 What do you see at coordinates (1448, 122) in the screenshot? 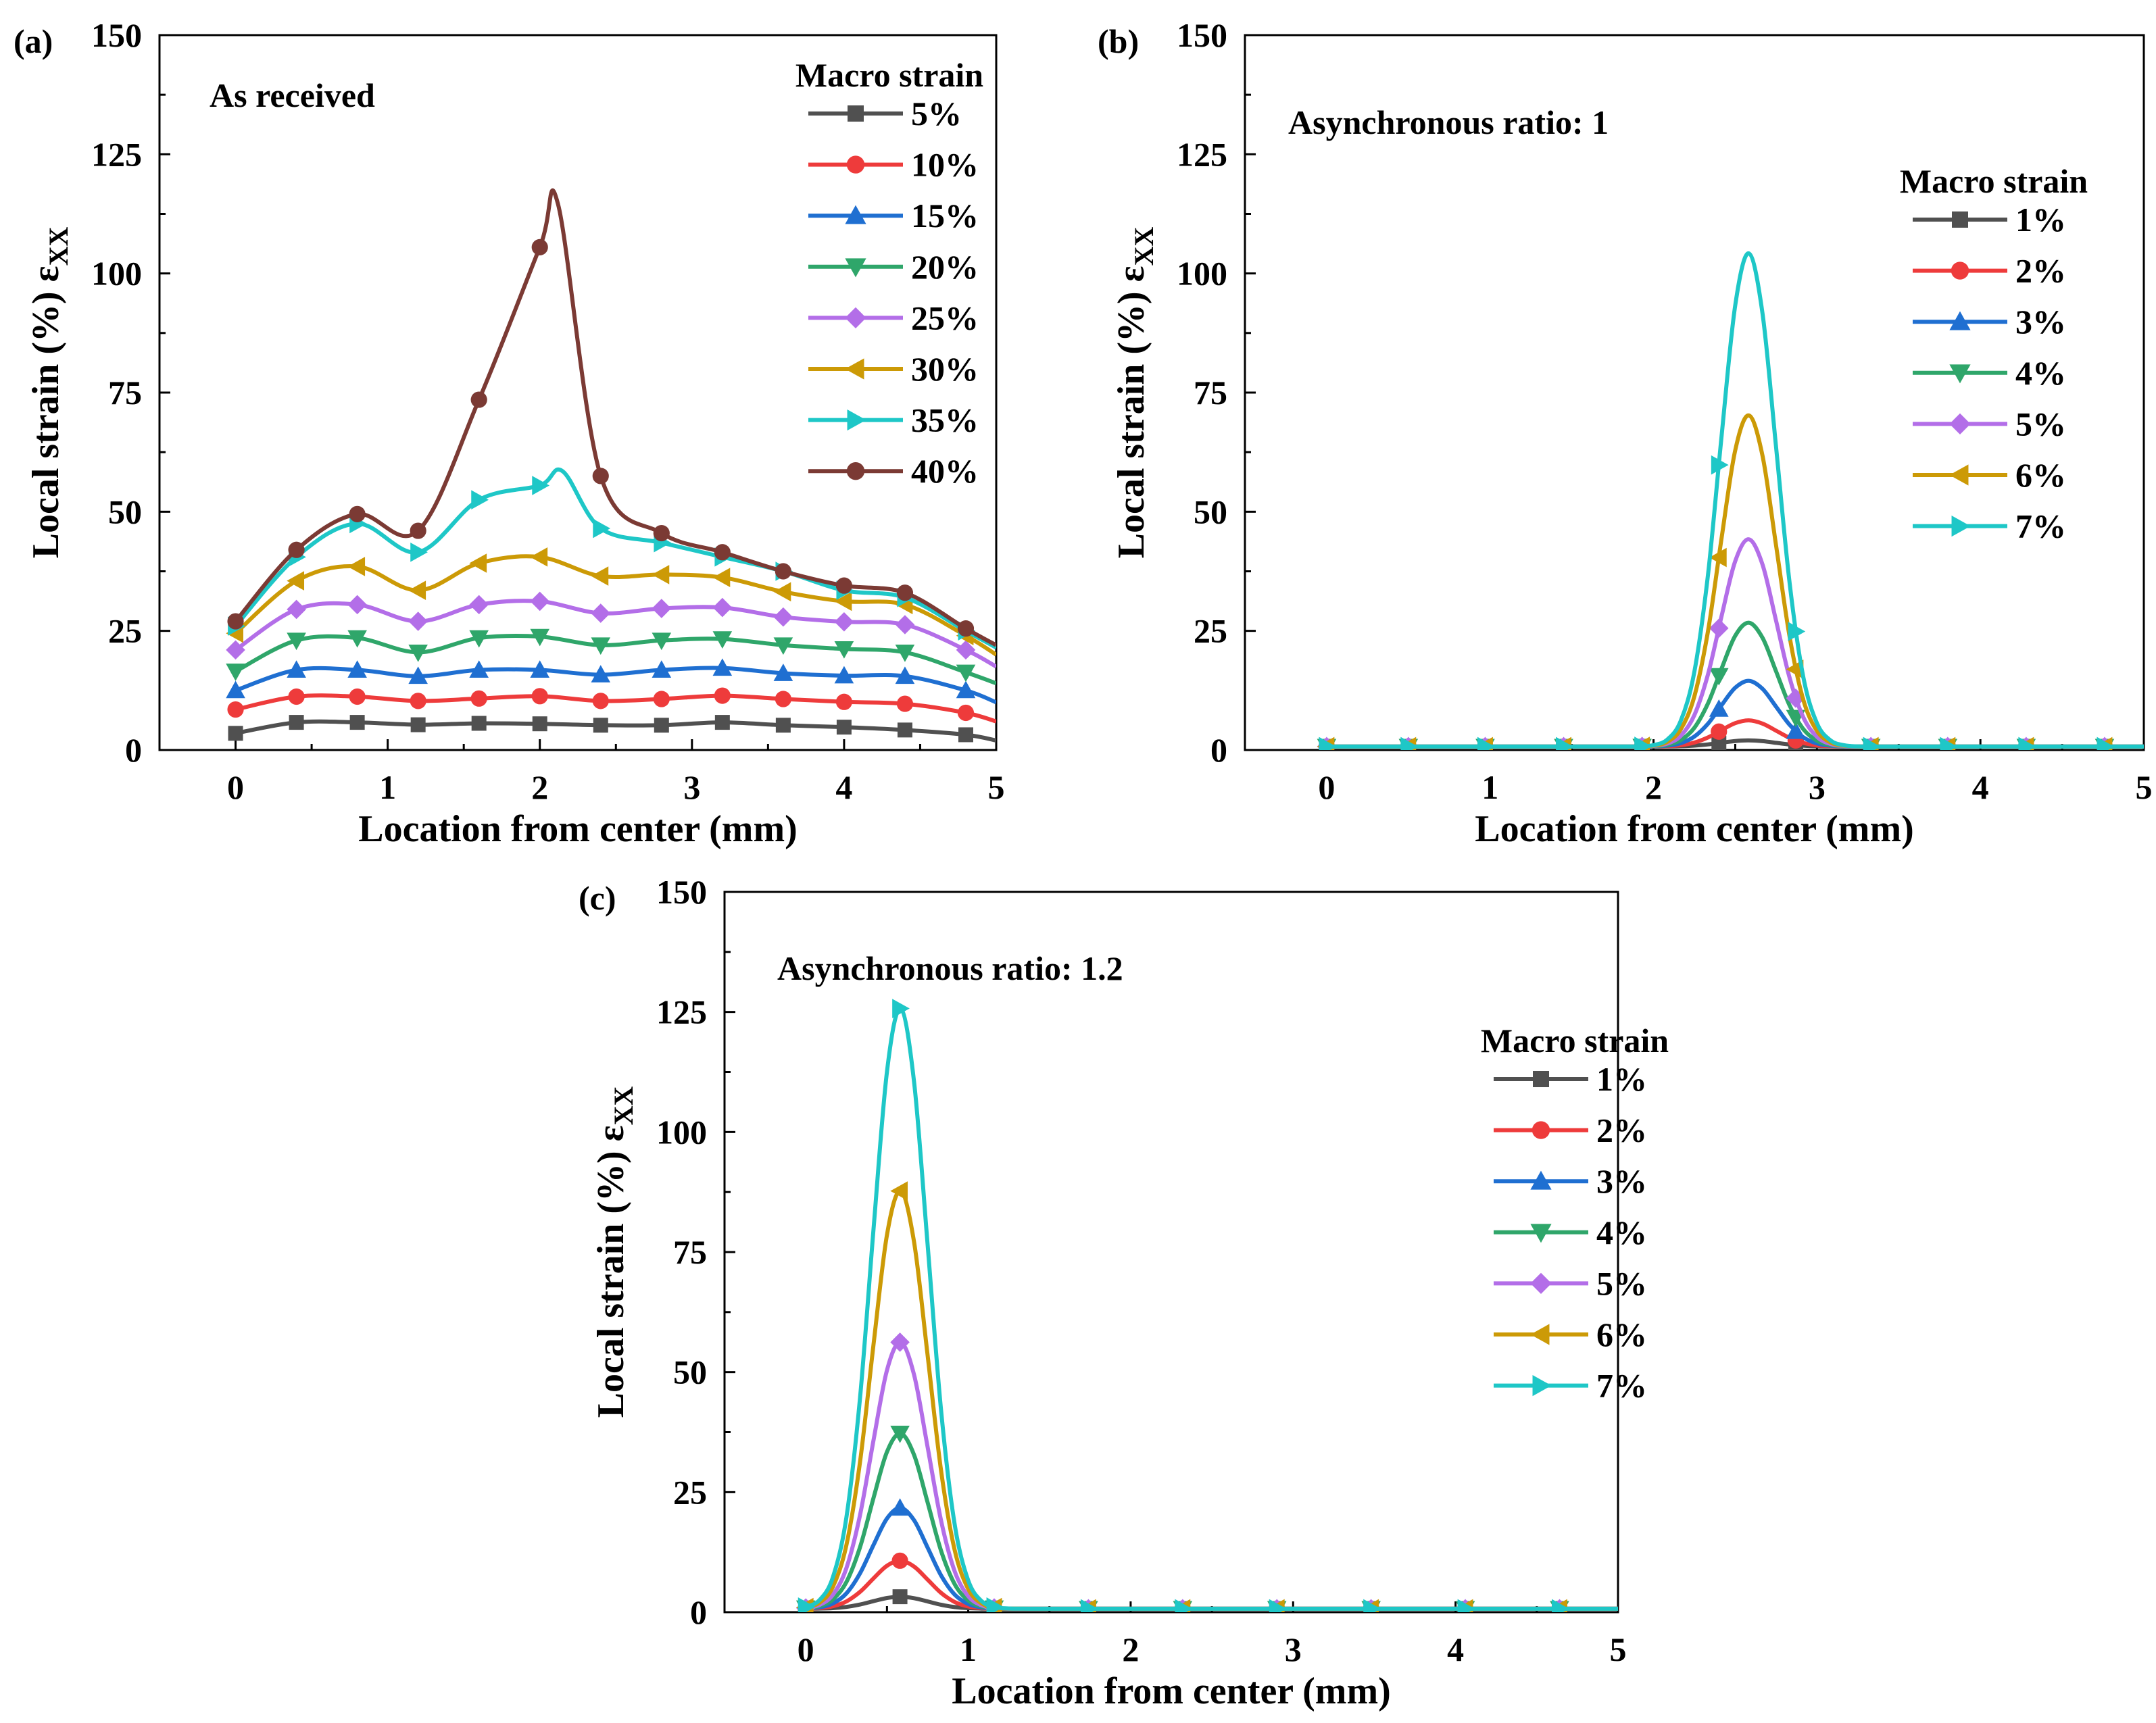
I see `chart-annotation: Asynchronous ratio: 1` at bounding box center [1448, 122].